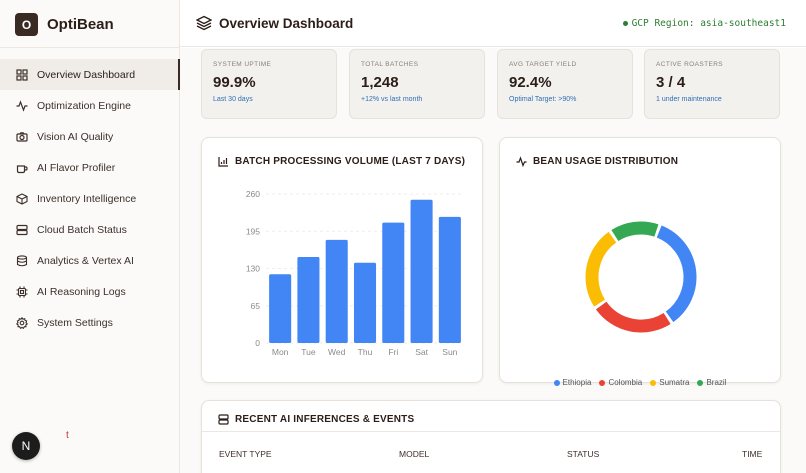 The image size is (806, 473). I want to click on sidebar-item-ai-reasoning-logs: AI Reasoning Logs, so click(90, 291).